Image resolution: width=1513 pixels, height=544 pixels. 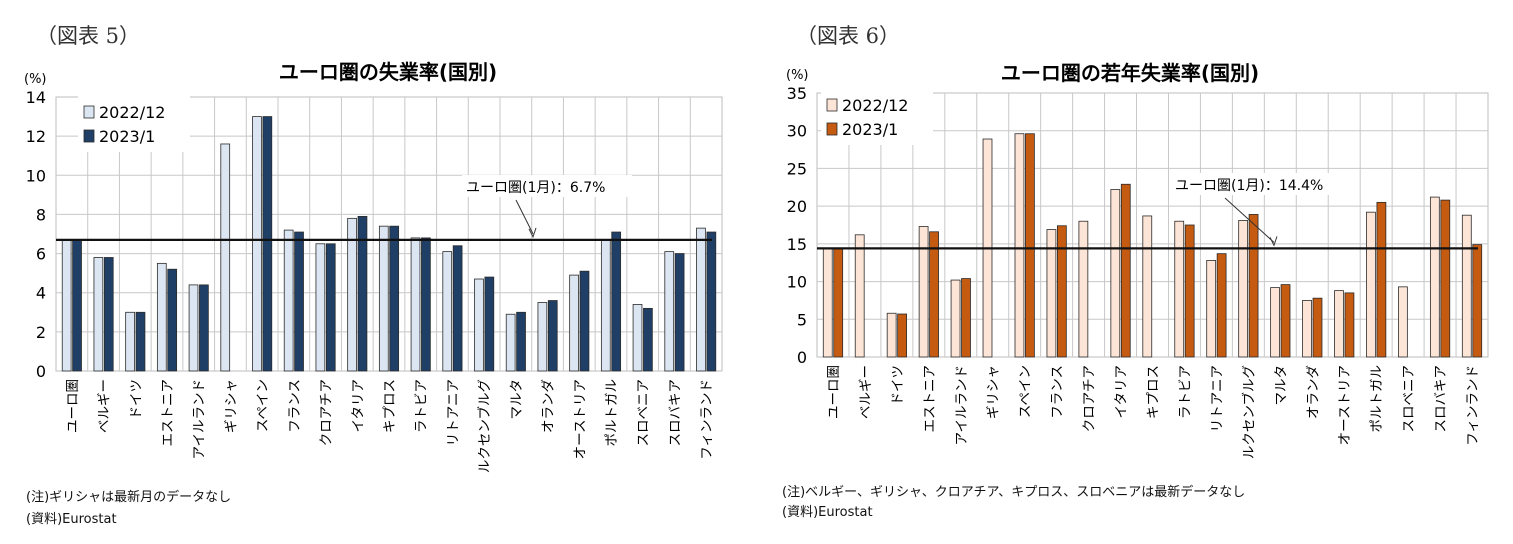 What do you see at coordinates (848, 36) in the screenshot?
I see `figure-label: （図表 6）` at bounding box center [848, 36].